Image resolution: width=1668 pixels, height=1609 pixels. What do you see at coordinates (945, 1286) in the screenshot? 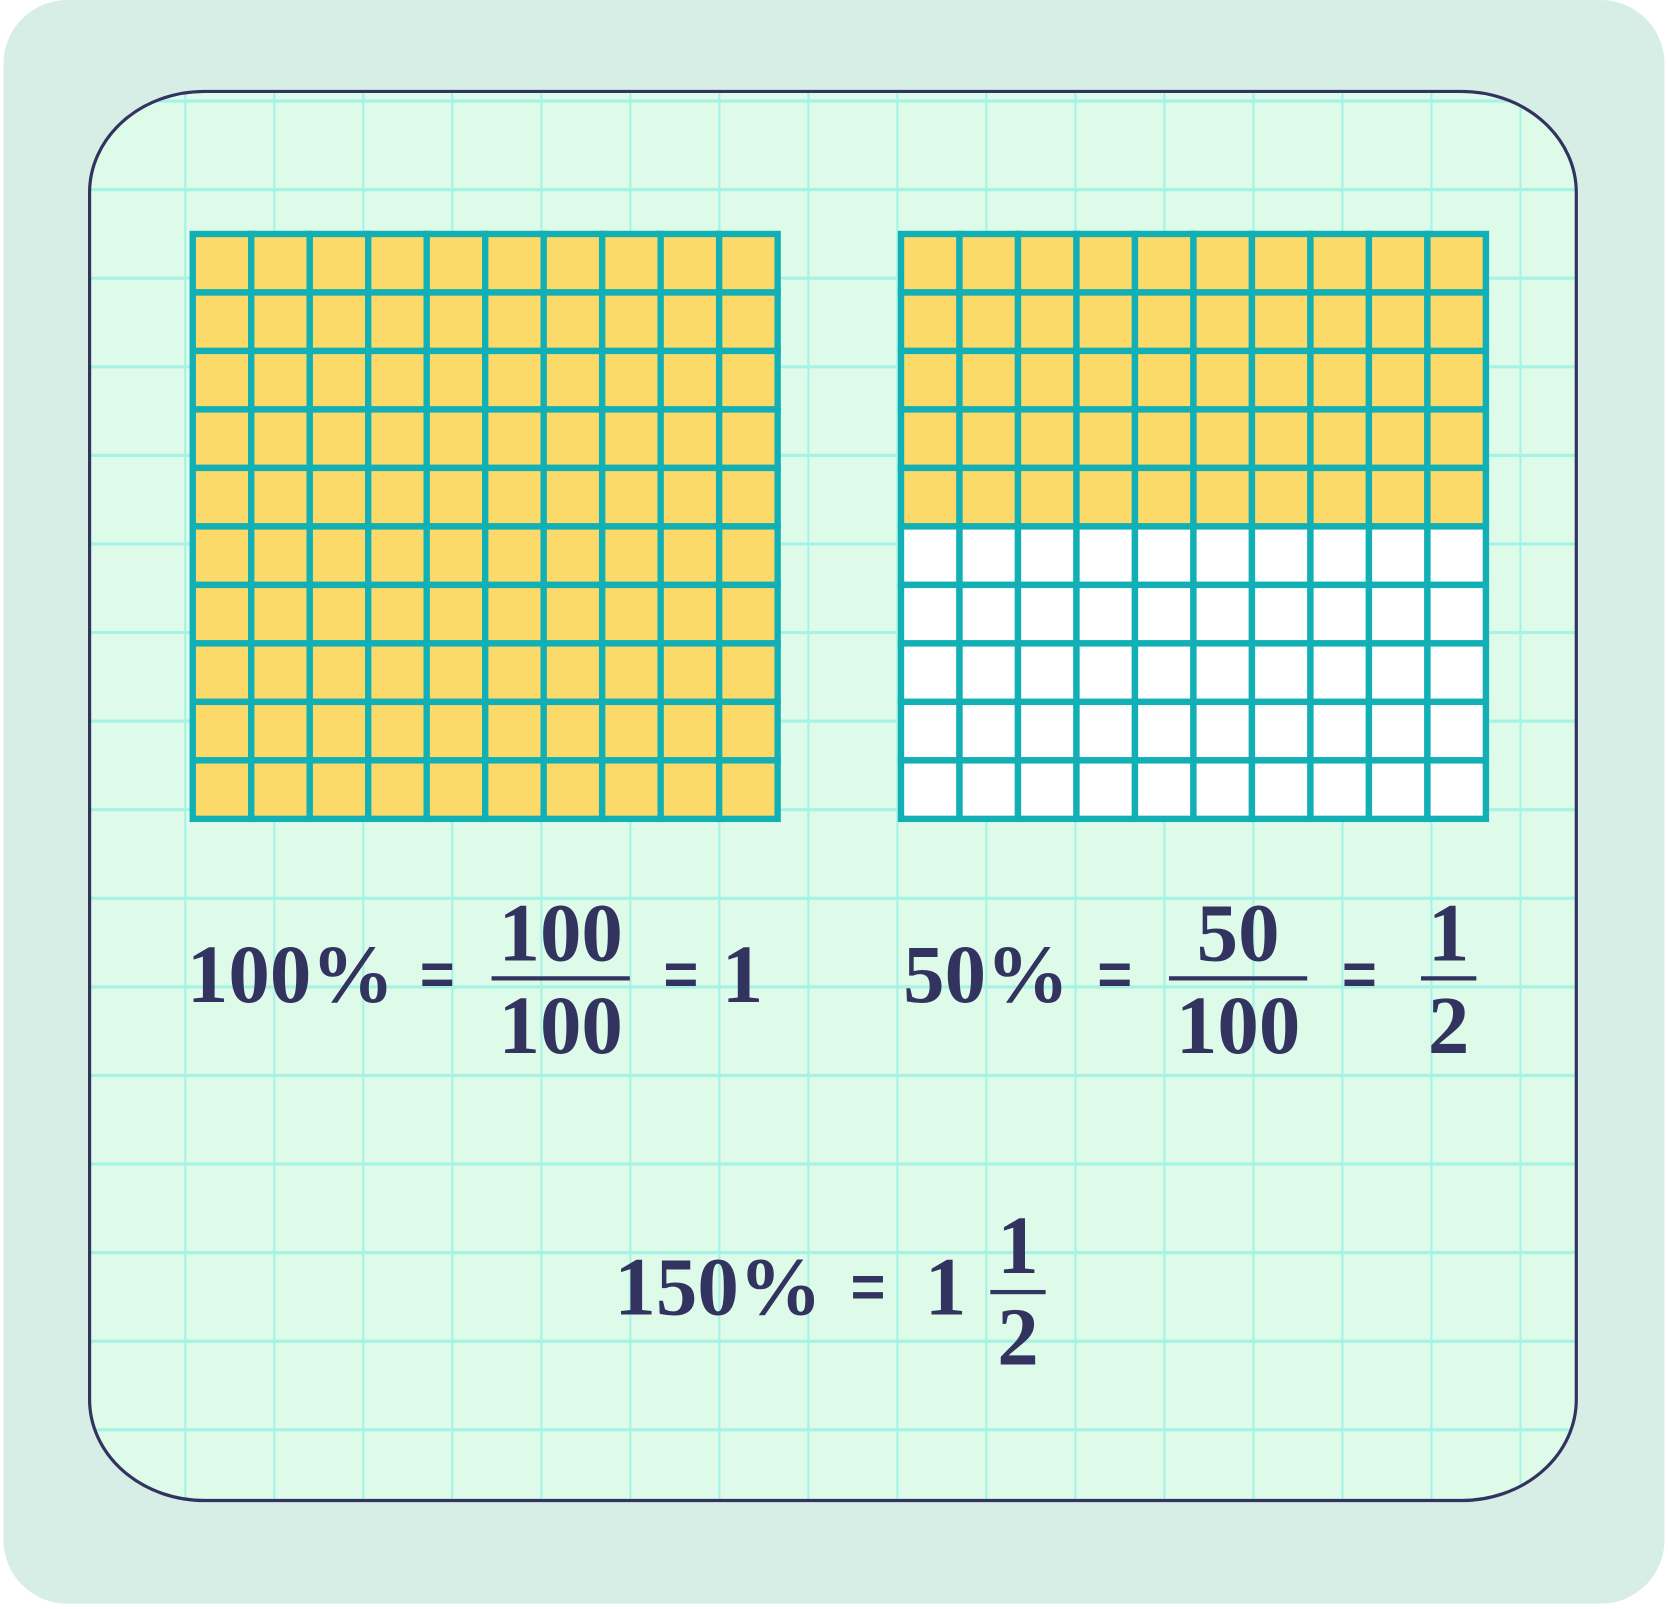
I see `whole-number: 1` at bounding box center [945, 1286].